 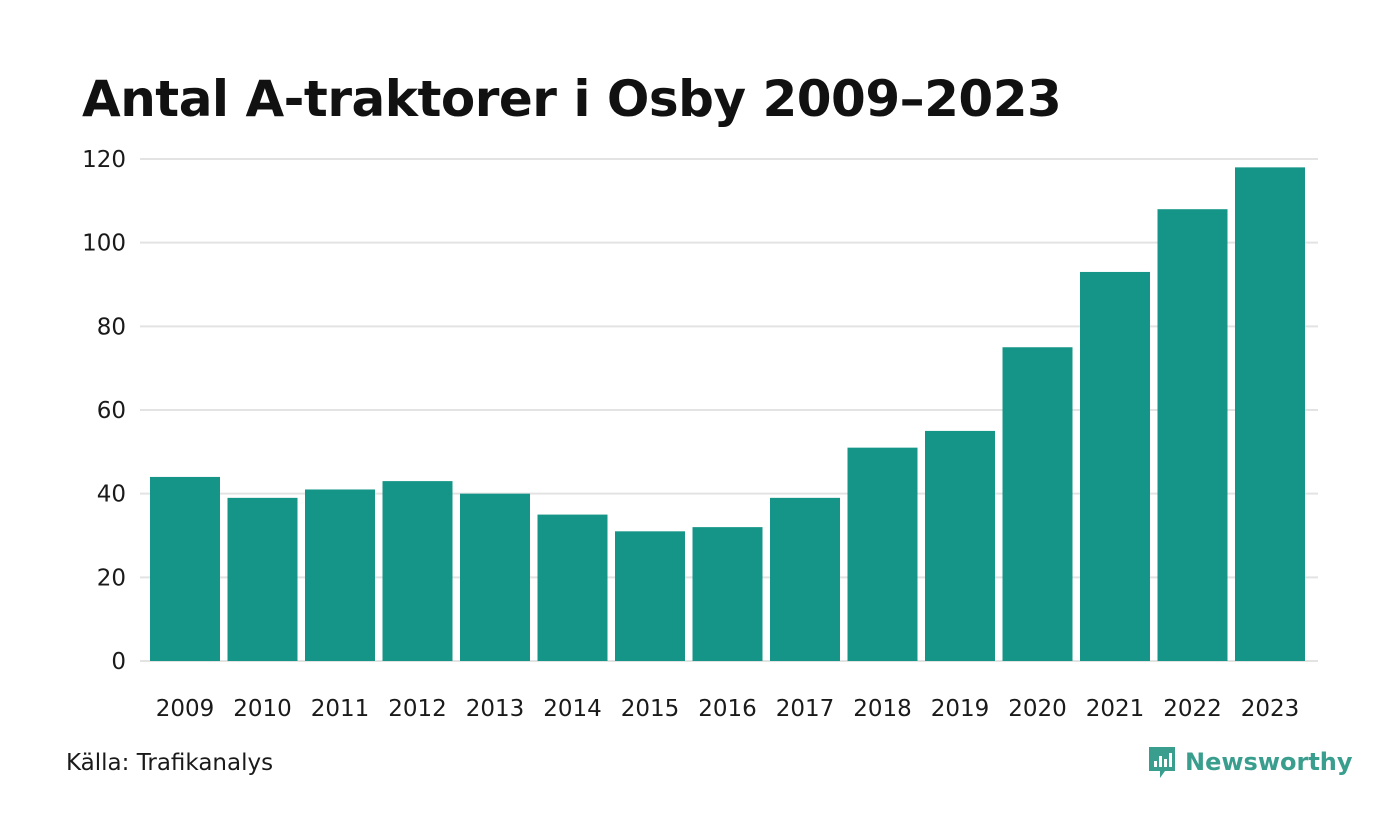 What do you see at coordinates (104, 160) in the screenshot?
I see `y-tick-label: 120` at bounding box center [104, 160].